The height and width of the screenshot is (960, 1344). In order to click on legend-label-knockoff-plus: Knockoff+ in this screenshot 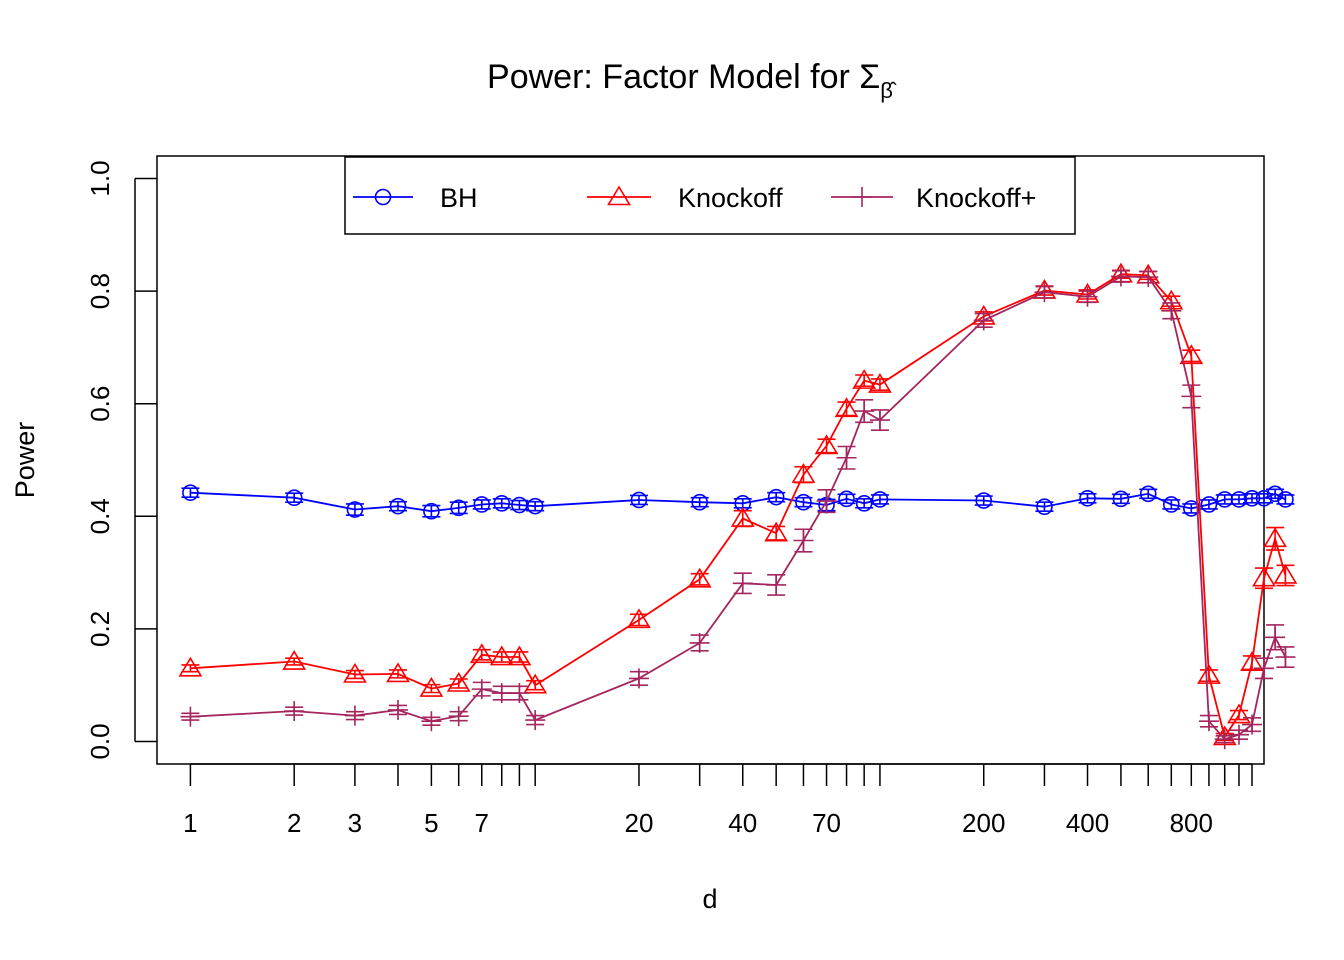, I will do `click(976, 198)`.